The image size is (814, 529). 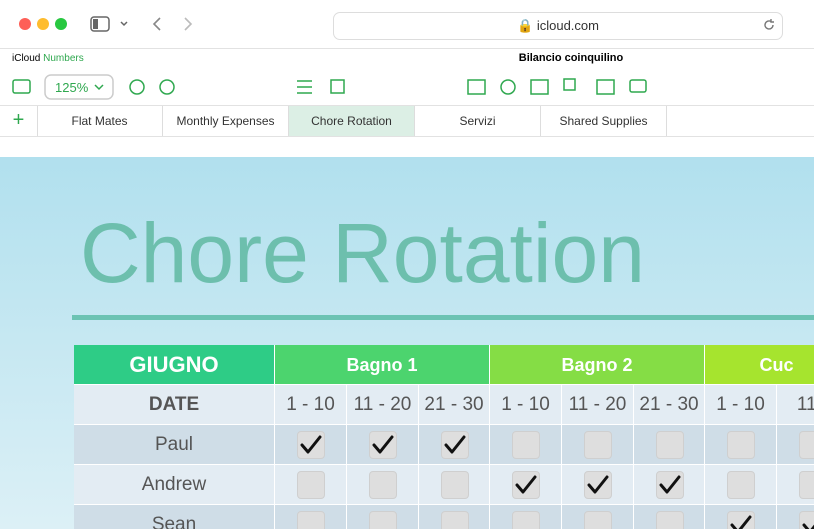 I want to click on reload-button, so click(x=769, y=25).